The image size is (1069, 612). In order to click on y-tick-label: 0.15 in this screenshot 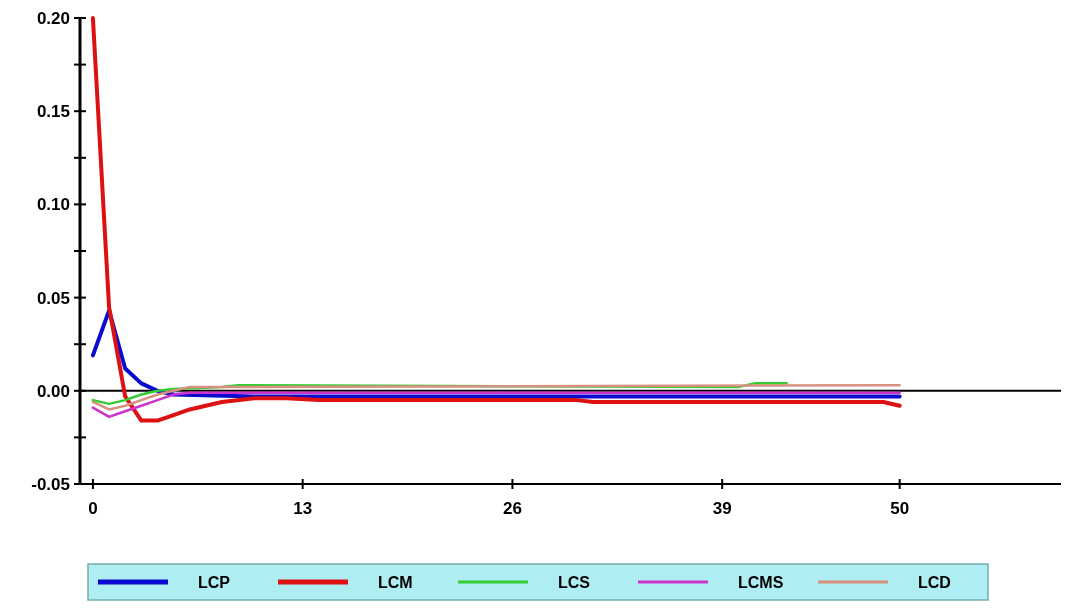, I will do `click(53, 112)`.